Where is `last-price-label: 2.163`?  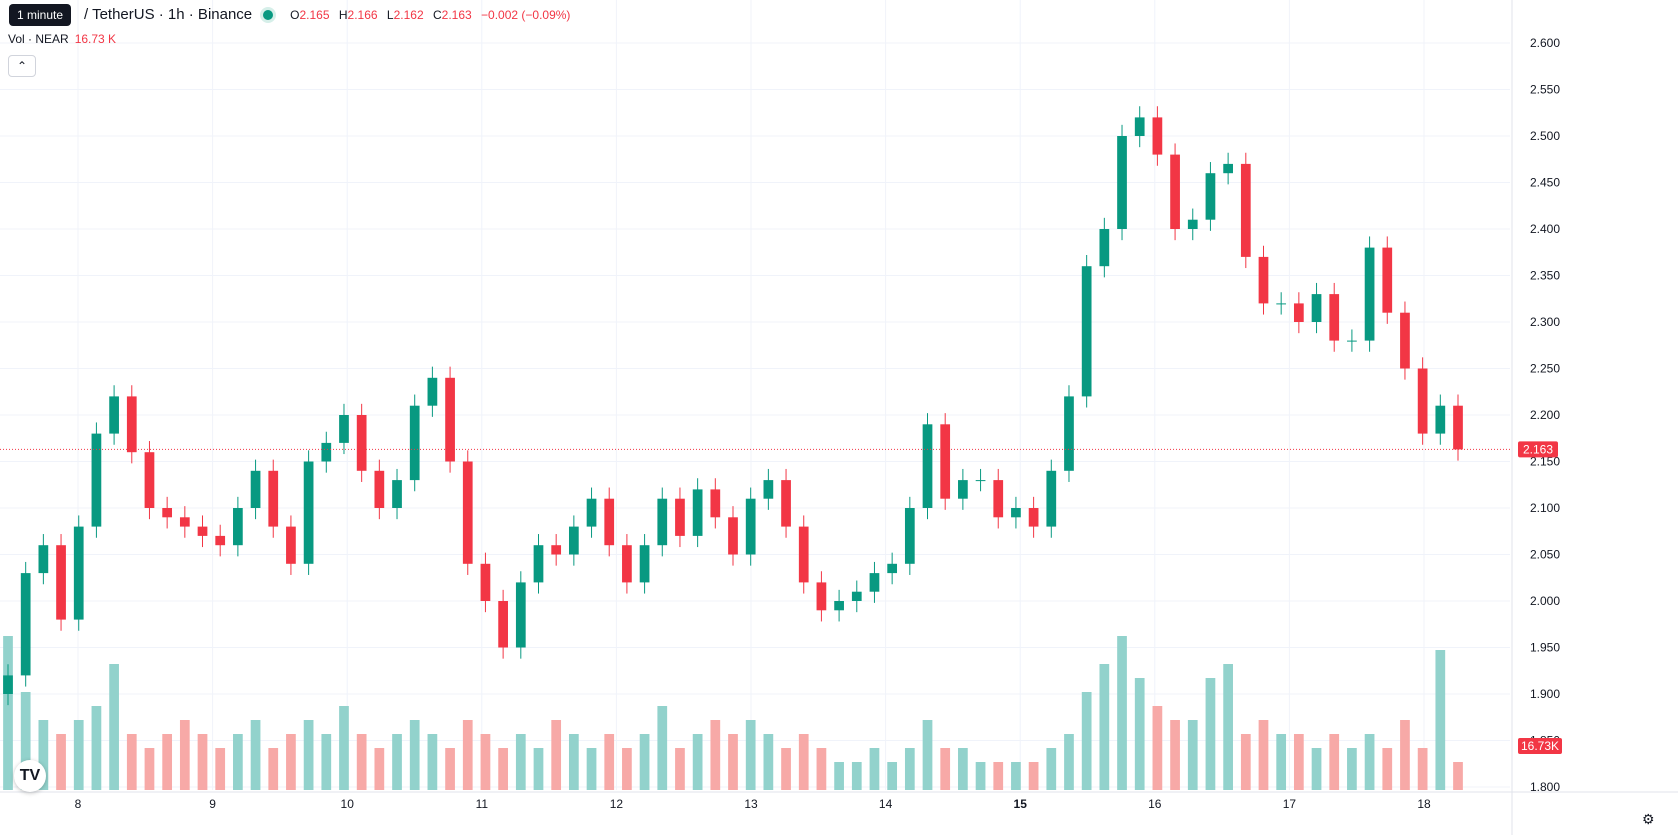
last-price-label: 2.163 is located at coordinates (1538, 449).